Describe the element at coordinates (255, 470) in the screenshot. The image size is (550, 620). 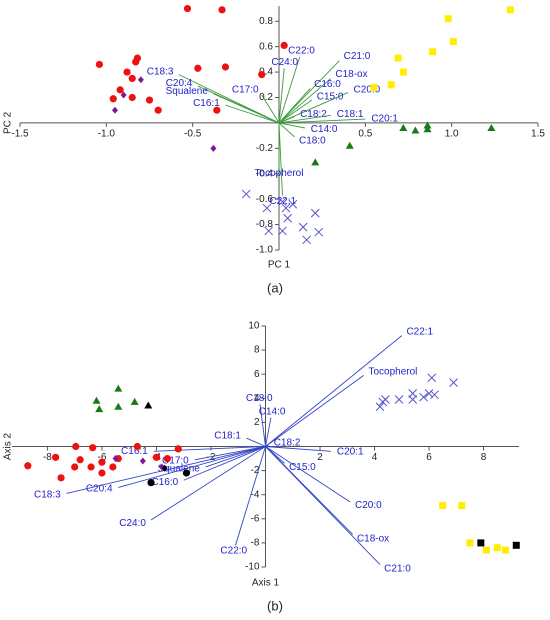
I see `y-tick-label: -2` at that location.